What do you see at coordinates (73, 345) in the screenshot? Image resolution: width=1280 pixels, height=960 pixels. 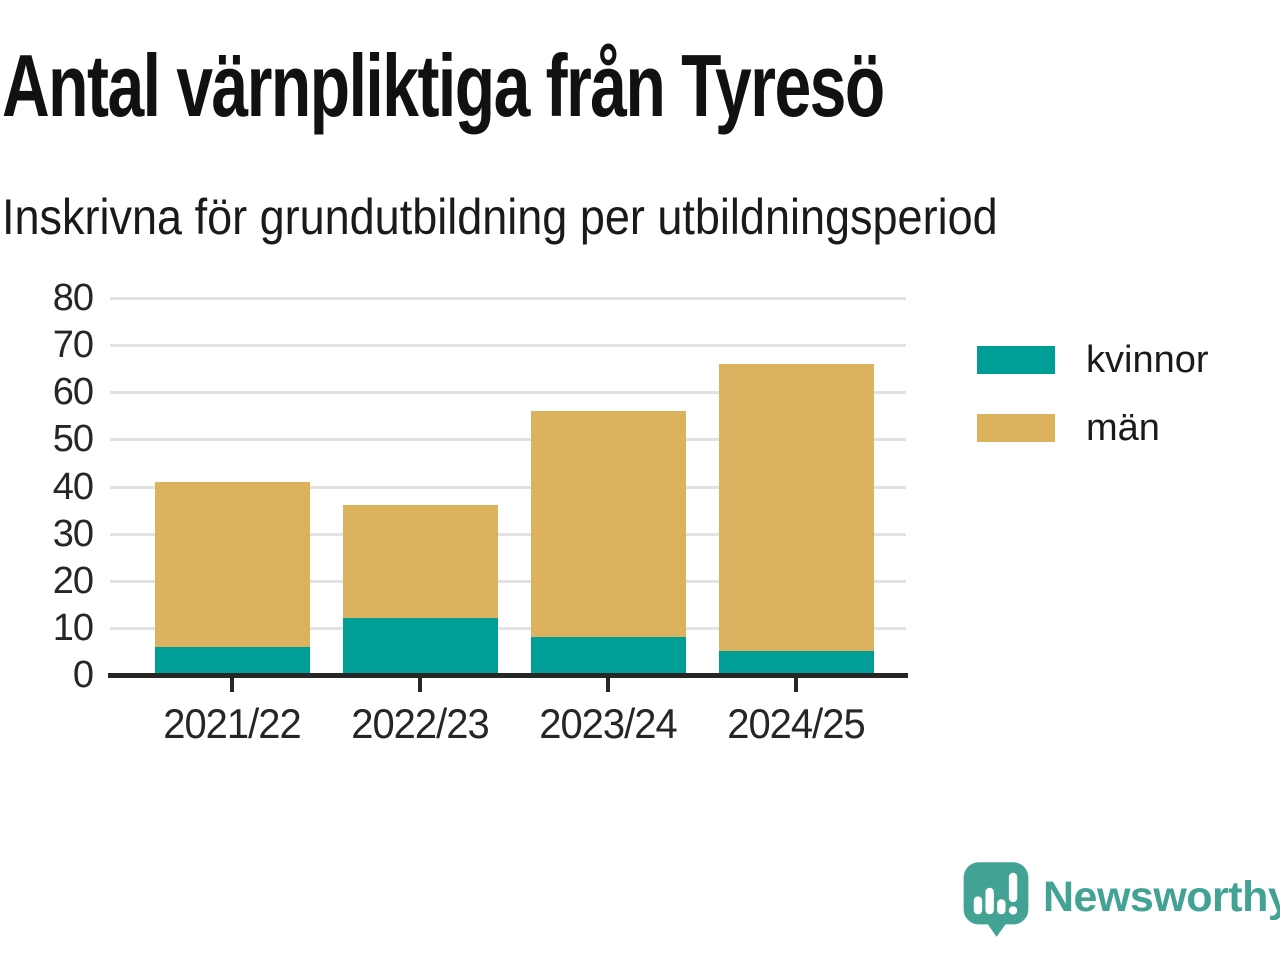 I see `y-axis-tick-label: 70` at bounding box center [73, 345].